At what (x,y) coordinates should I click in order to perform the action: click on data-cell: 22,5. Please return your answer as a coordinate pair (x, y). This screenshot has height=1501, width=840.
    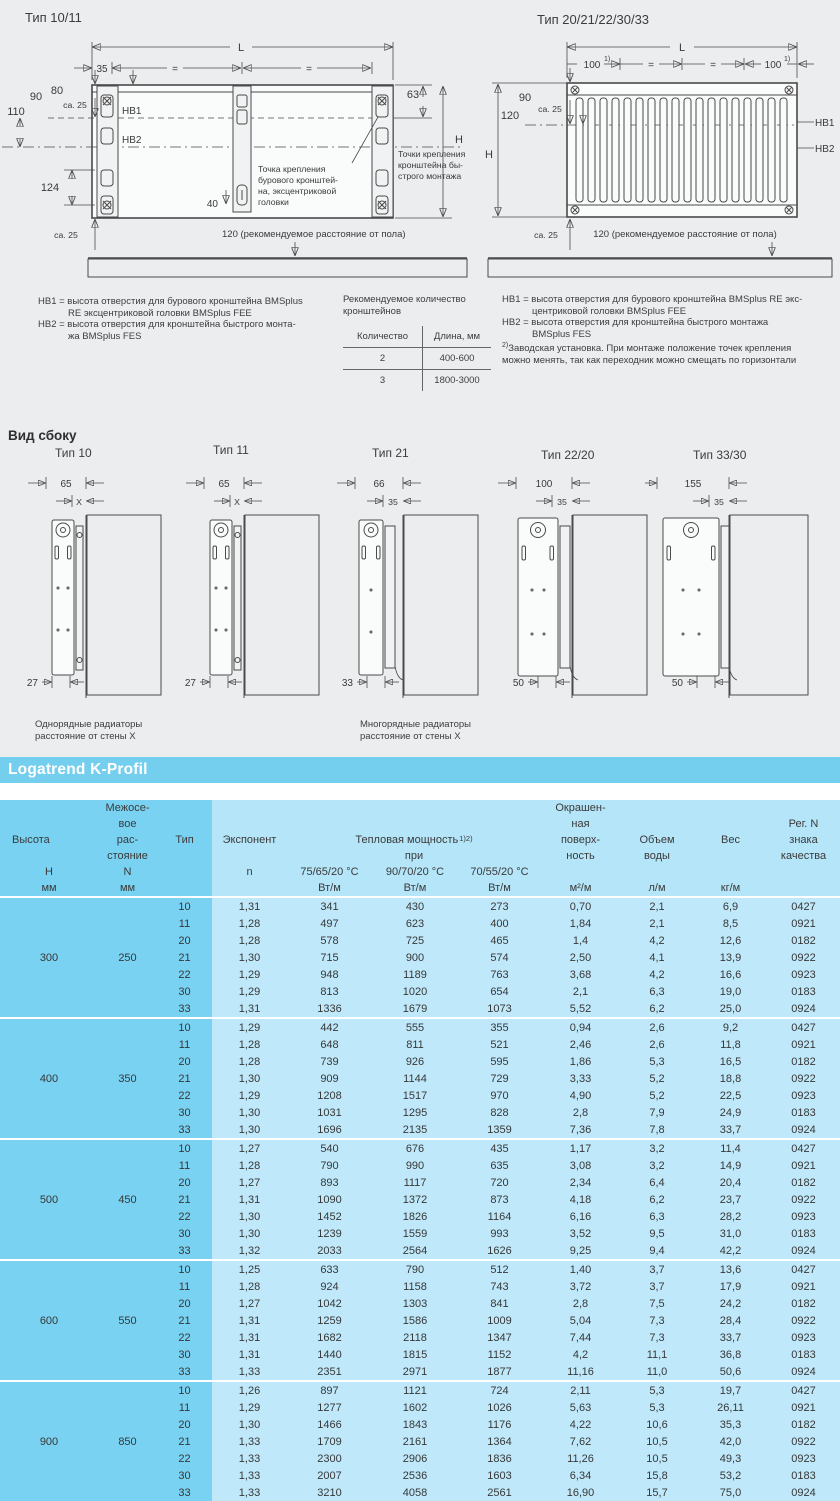
    Looking at the image, I should click on (730, 1095).